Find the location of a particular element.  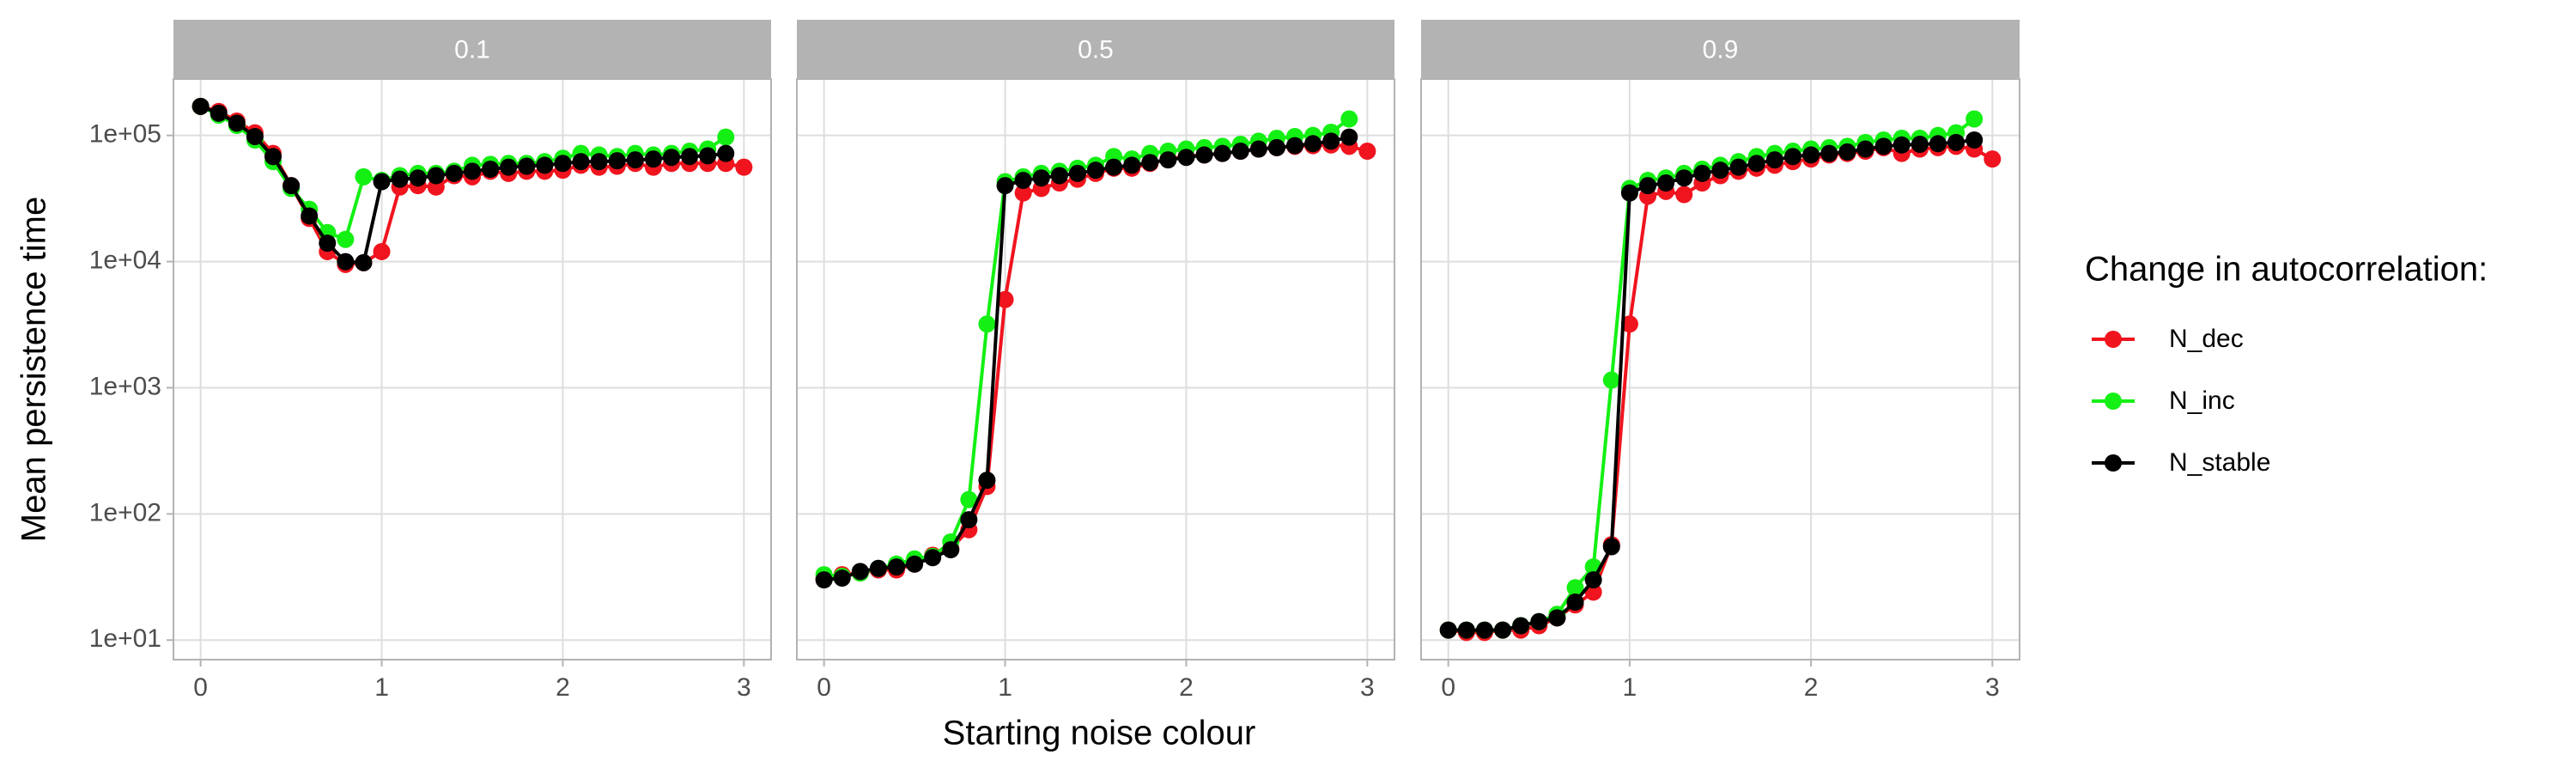

facet-title: 0.5 is located at coordinates (1096, 49).